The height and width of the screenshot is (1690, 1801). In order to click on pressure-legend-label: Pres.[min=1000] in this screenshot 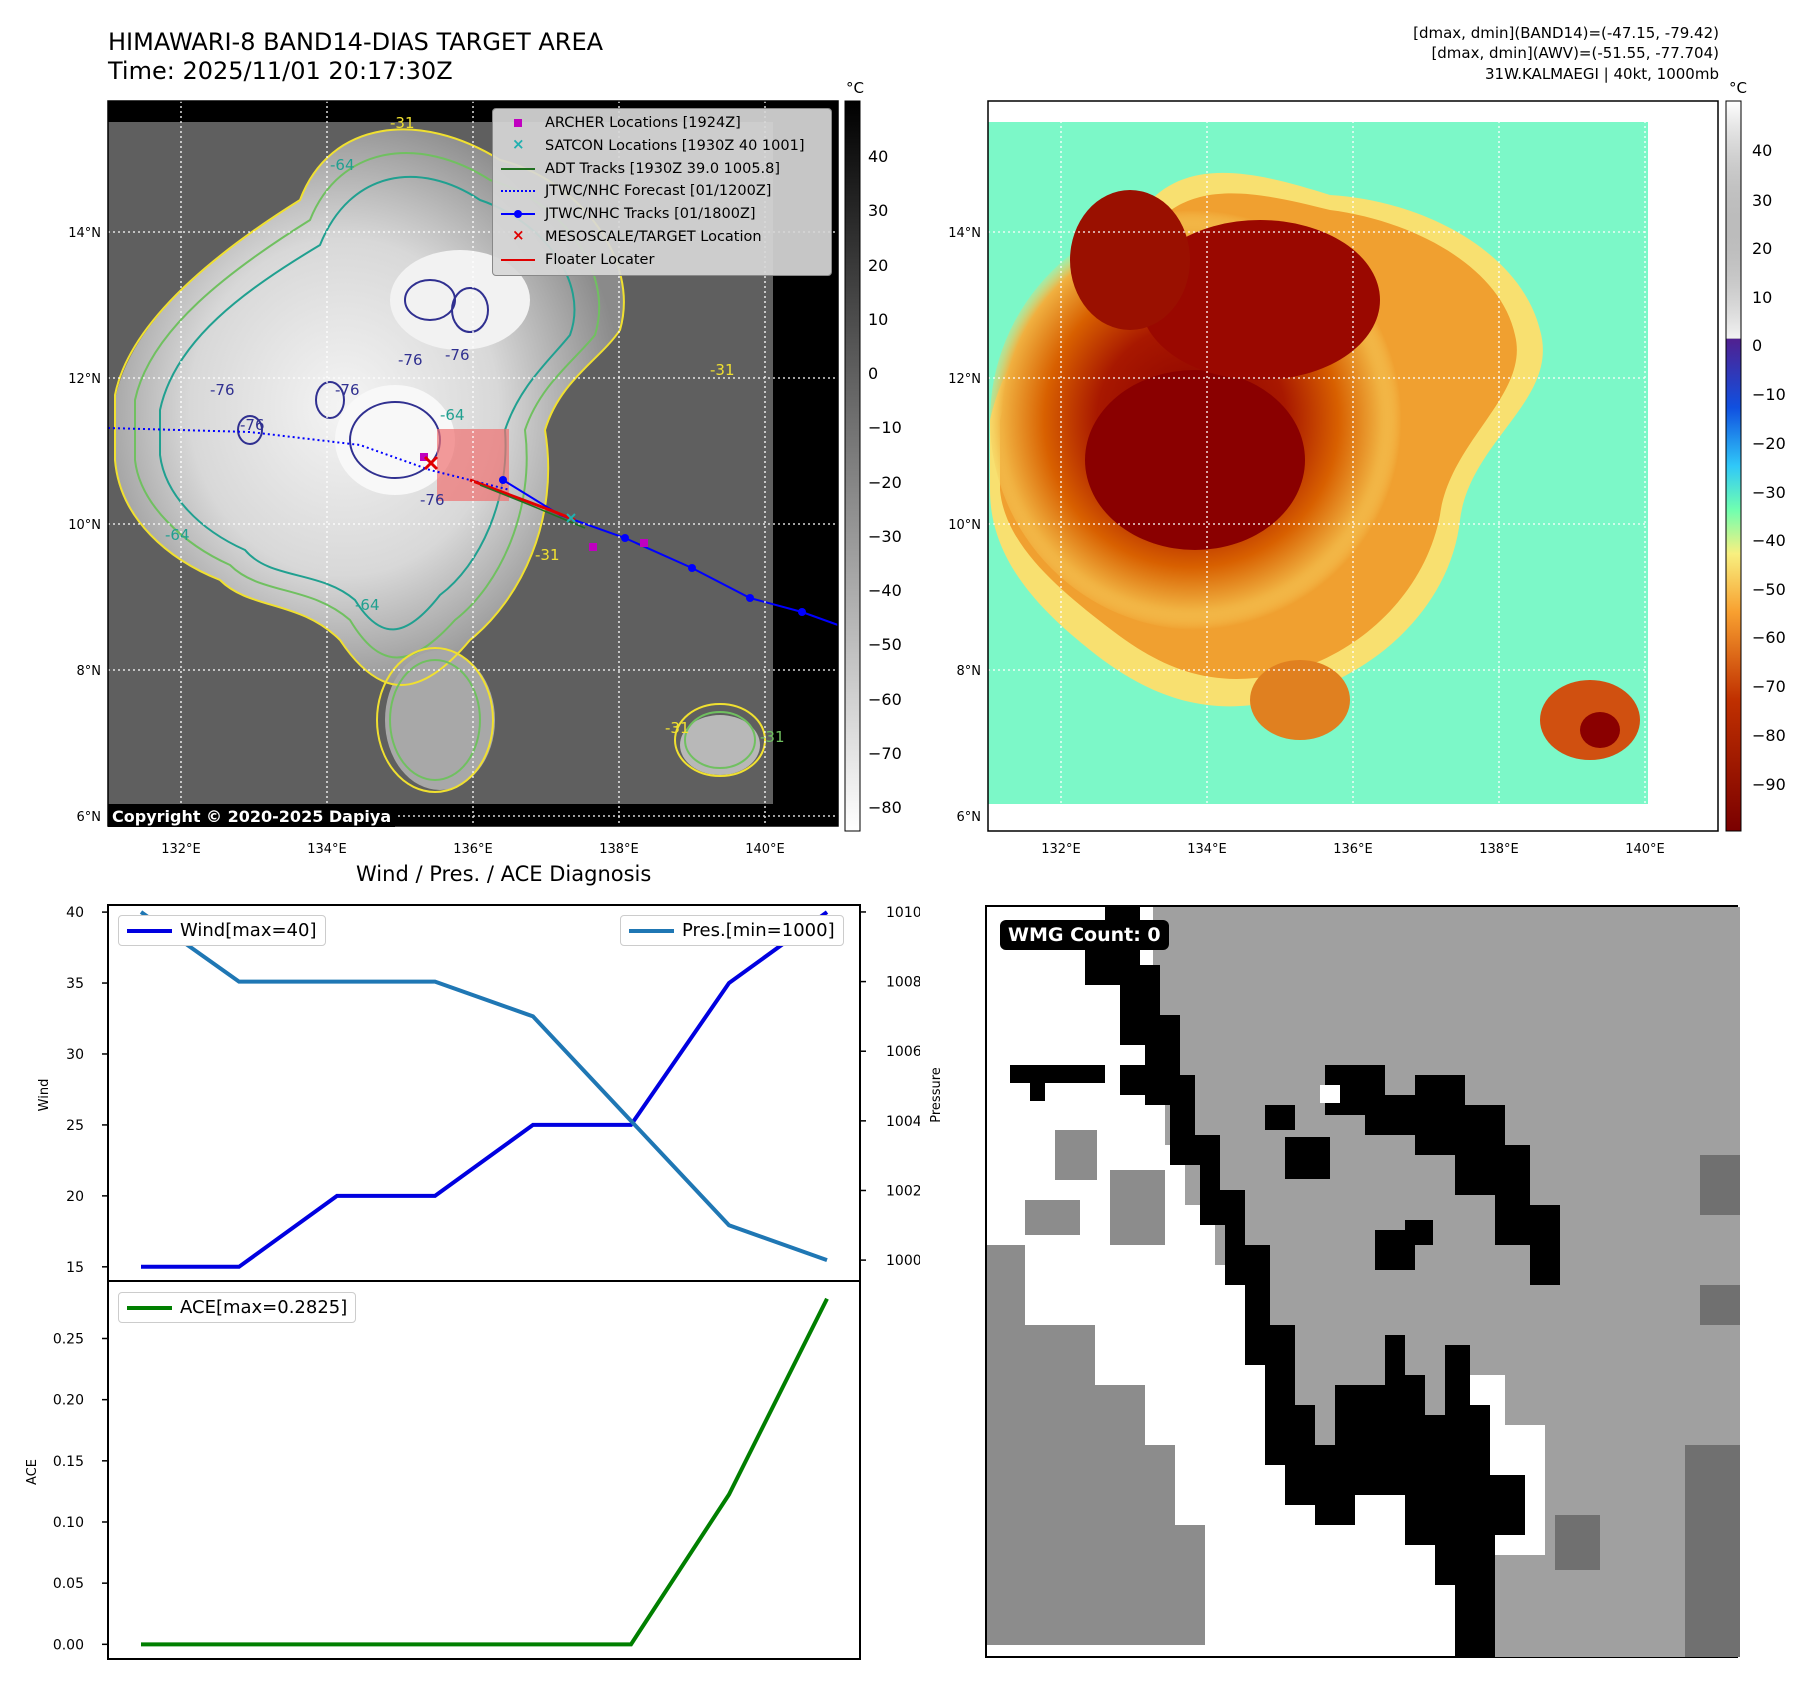, I will do `click(758, 930)`.